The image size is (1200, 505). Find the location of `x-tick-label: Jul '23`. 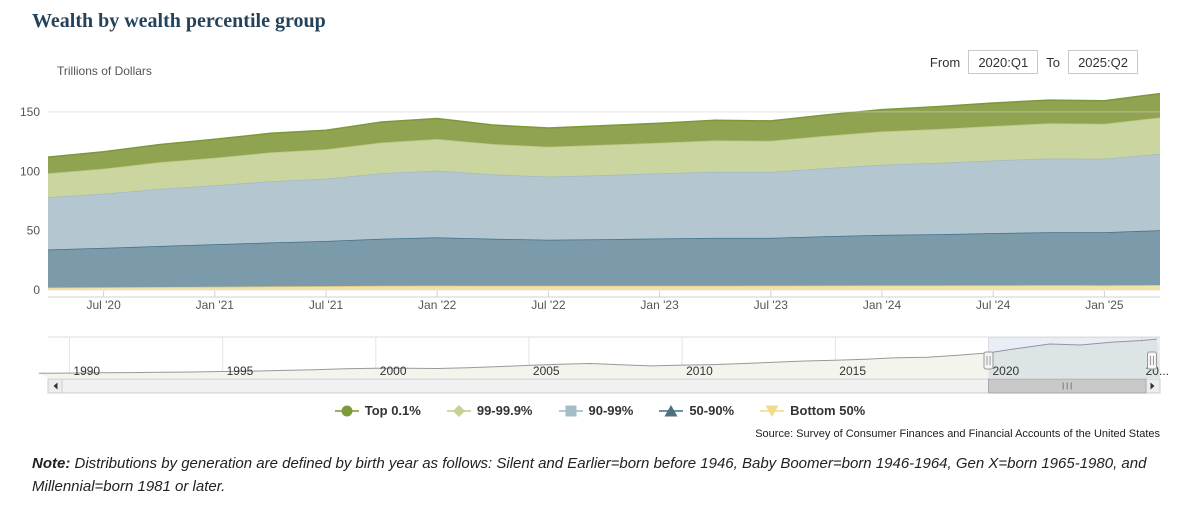

x-tick-label: Jul '23 is located at coordinates (771, 305).